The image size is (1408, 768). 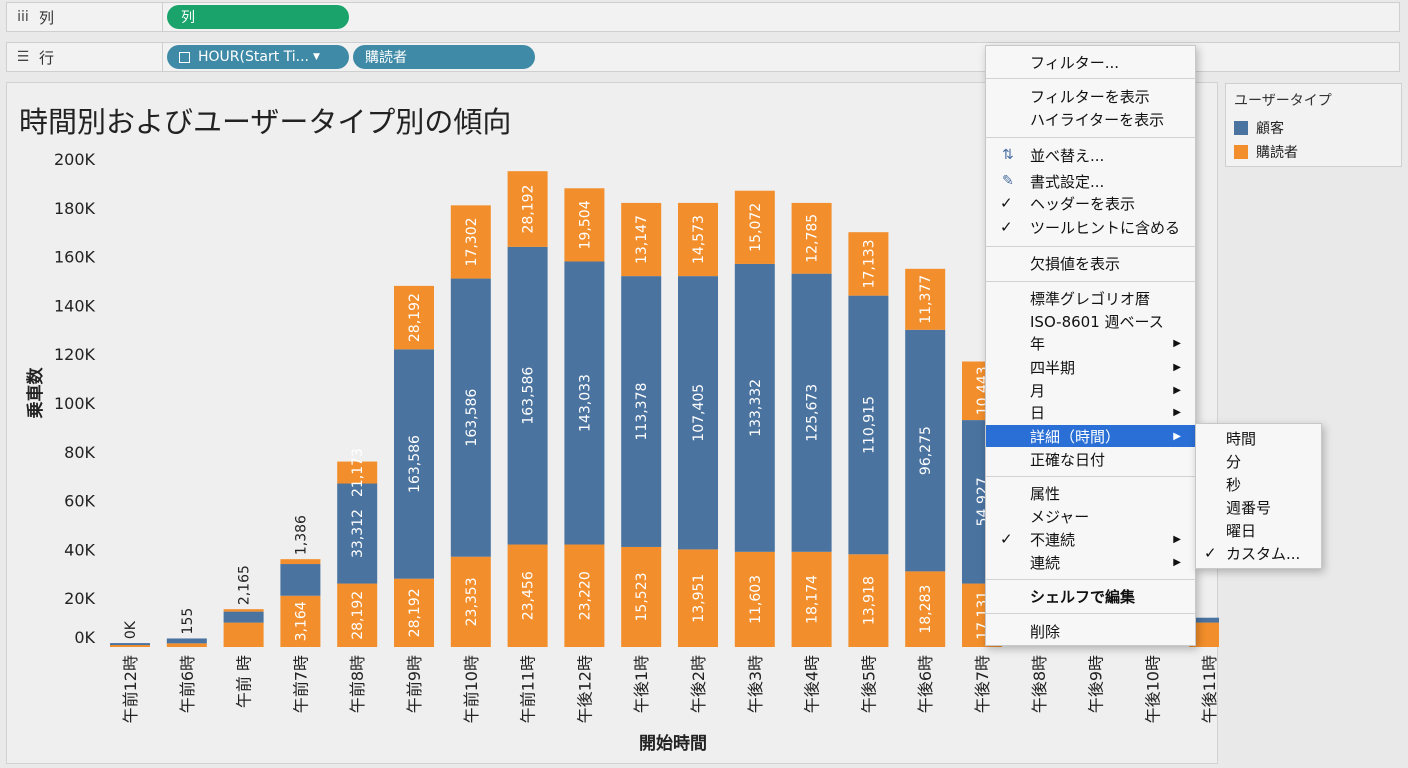 I want to click on data-label: 23,353, so click(x=472, y=601).